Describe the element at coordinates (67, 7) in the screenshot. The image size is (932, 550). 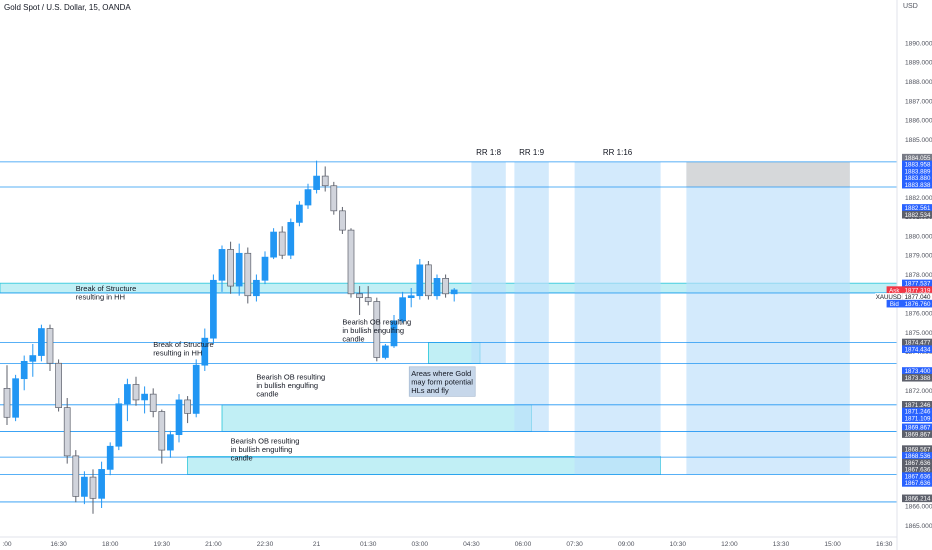
I see `chart-title: Gold Spot / U.S. Dollar, 15, OANDA` at that location.